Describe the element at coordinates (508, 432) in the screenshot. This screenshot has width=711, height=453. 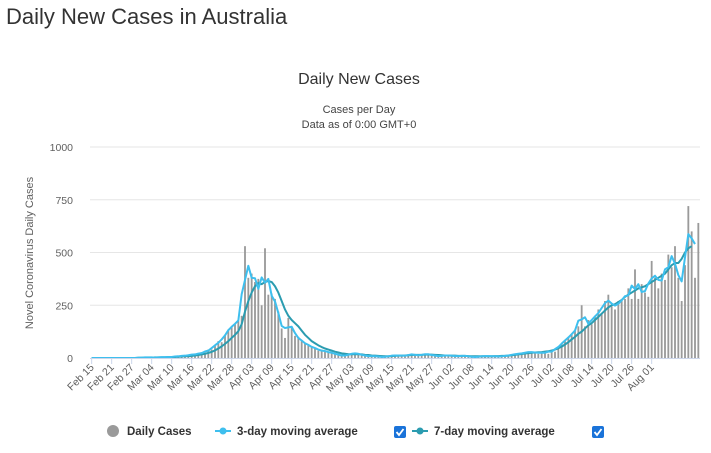
I see `legend-item-7-day-average: 7-day moving average` at that location.